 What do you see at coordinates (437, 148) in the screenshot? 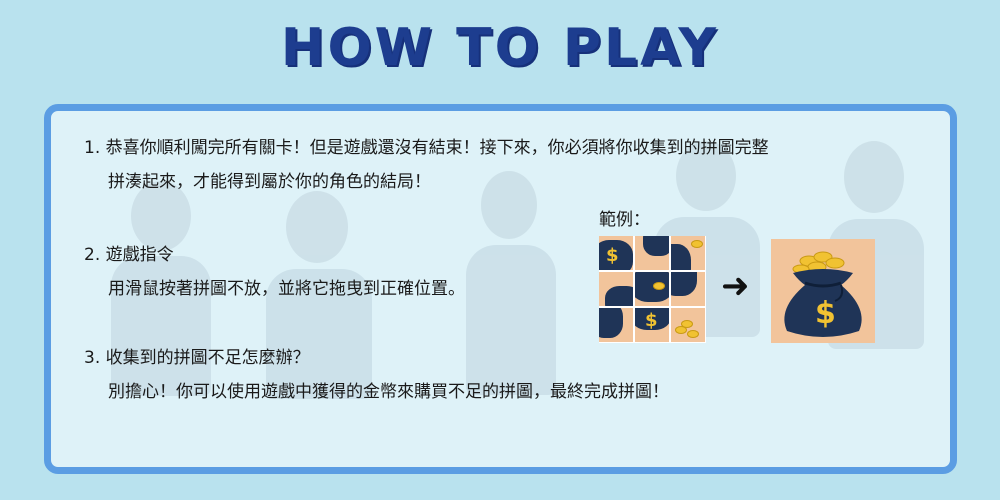
I see `step-1-line-1: 恭喜你順利闖完所有關卡！但是遊戲還沒有結束！接下來，你必須將你收集到的拼圖完整` at bounding box center [437, 148].